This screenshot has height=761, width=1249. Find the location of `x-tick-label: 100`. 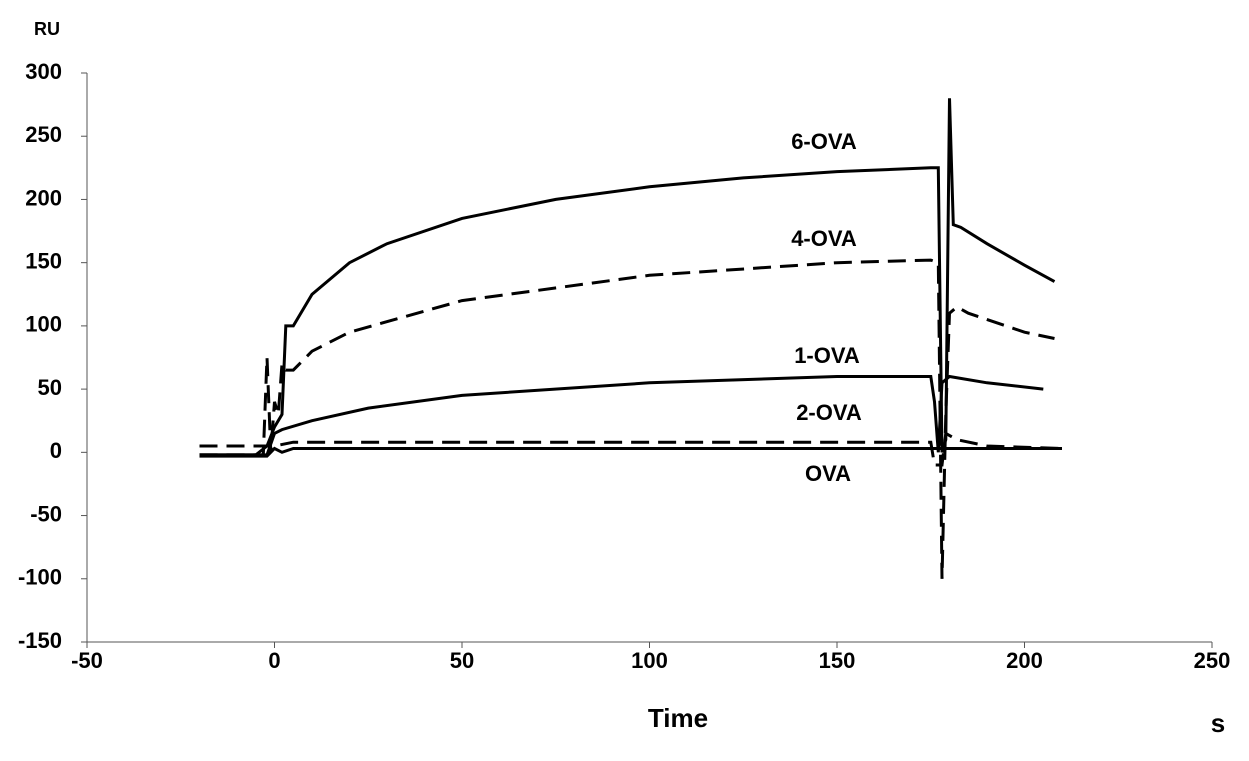

x-tick-label: 100 is located at coordinates (649, 660).